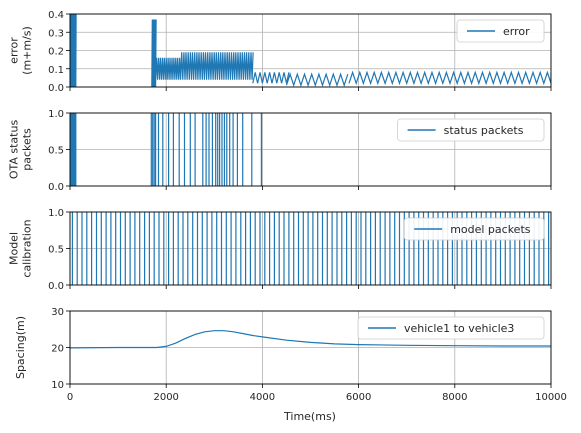 The width and height of the screenshot is (581, 433). I want to click on y-tick-label: 0.3, so click(56, 33).